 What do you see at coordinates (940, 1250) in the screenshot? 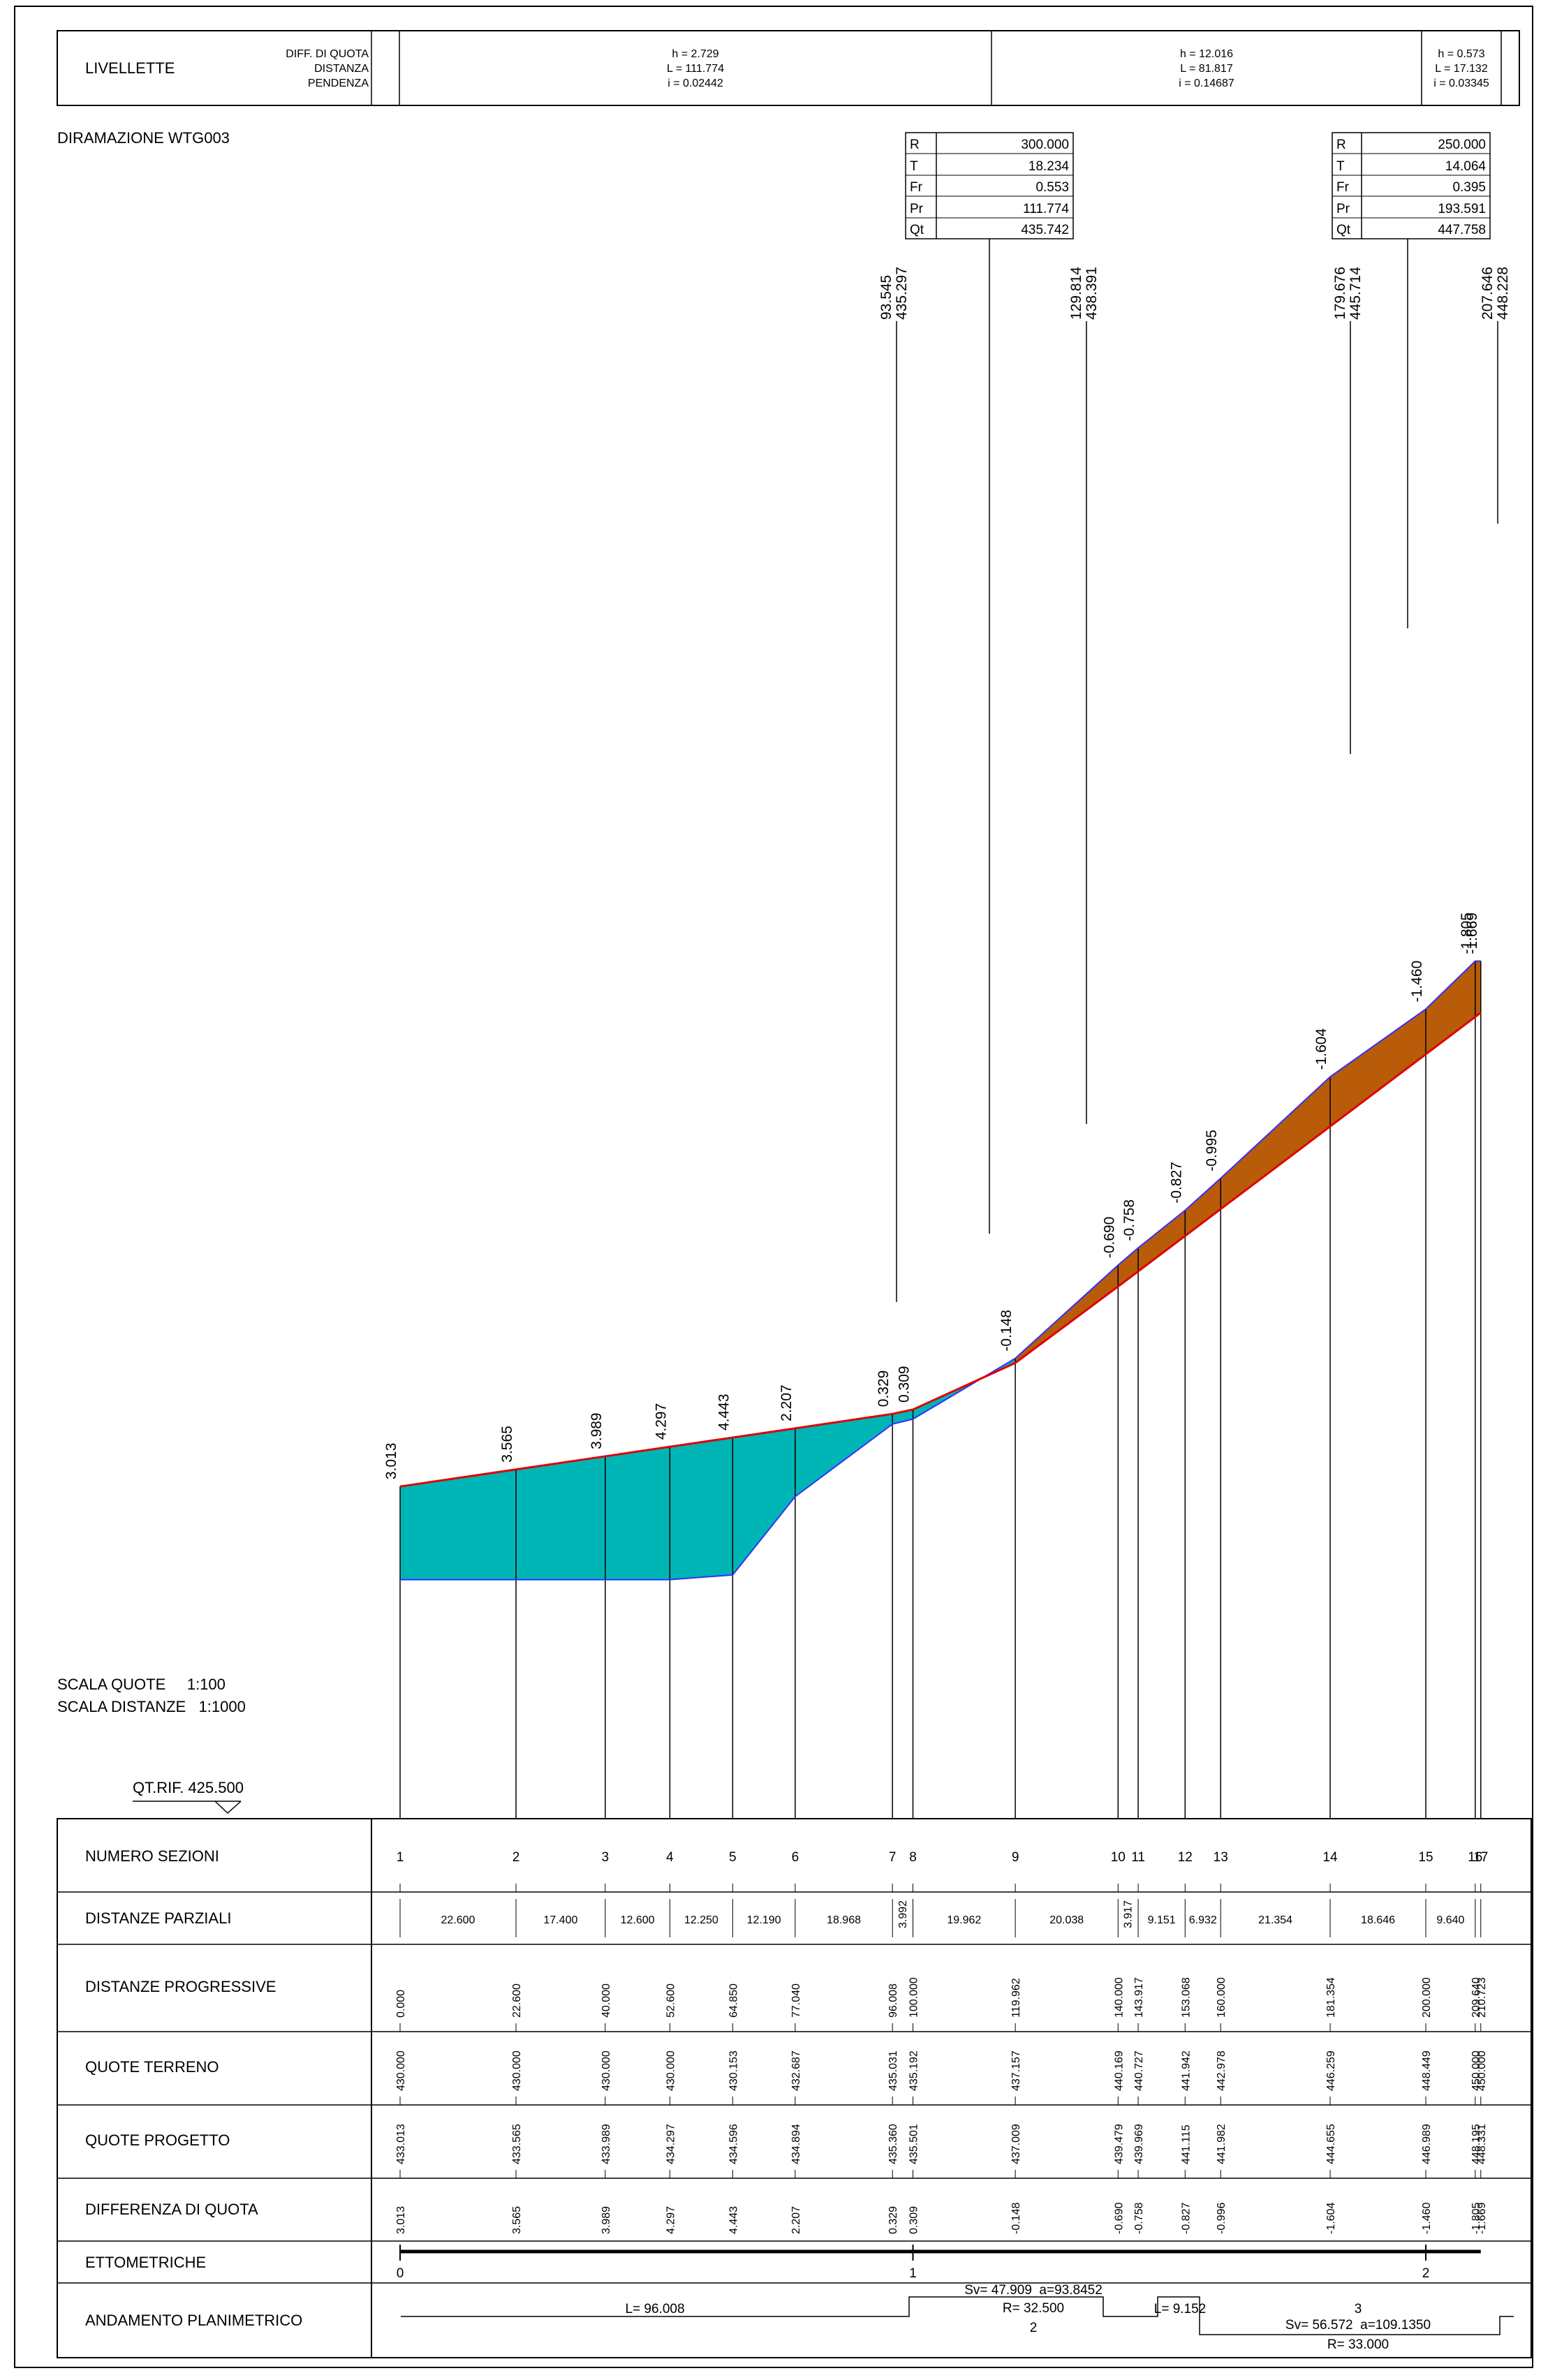
I see `design-line` at bounding box center [940, 1250].